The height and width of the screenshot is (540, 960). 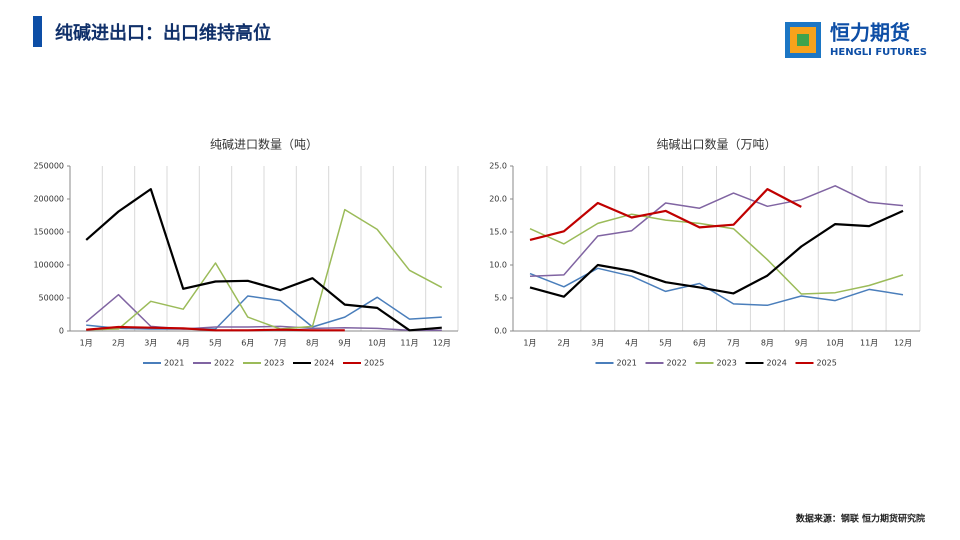 I want to click on header-title: 纯碱进出口：出口维持高位, so click(x=163, y=33).